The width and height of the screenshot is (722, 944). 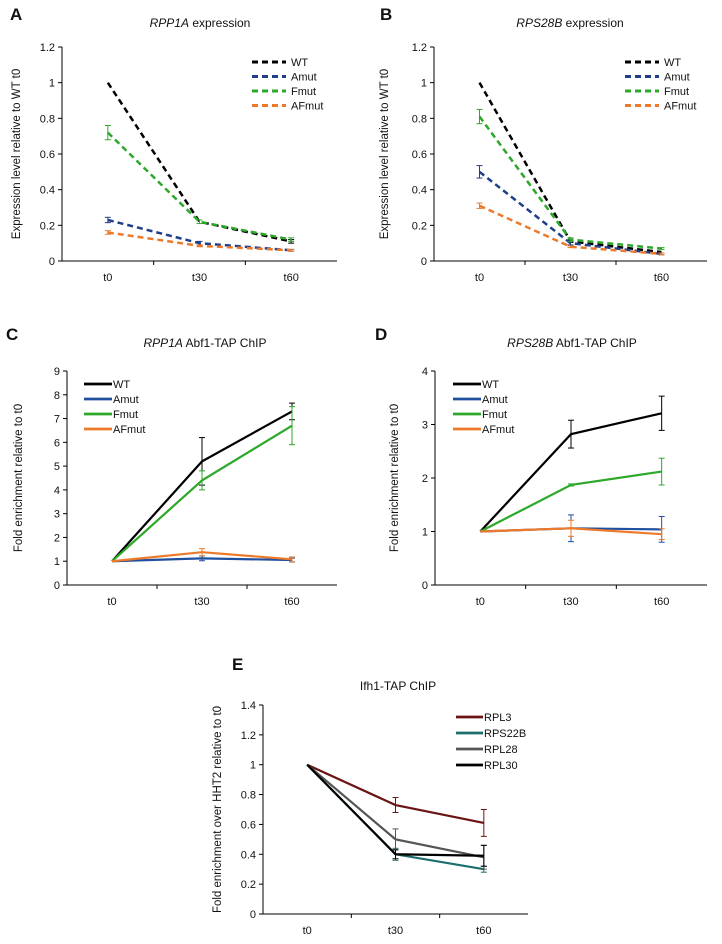 I want to click on chart-title: Ifh1-TAP ChIP, so click(x=398, y=686).